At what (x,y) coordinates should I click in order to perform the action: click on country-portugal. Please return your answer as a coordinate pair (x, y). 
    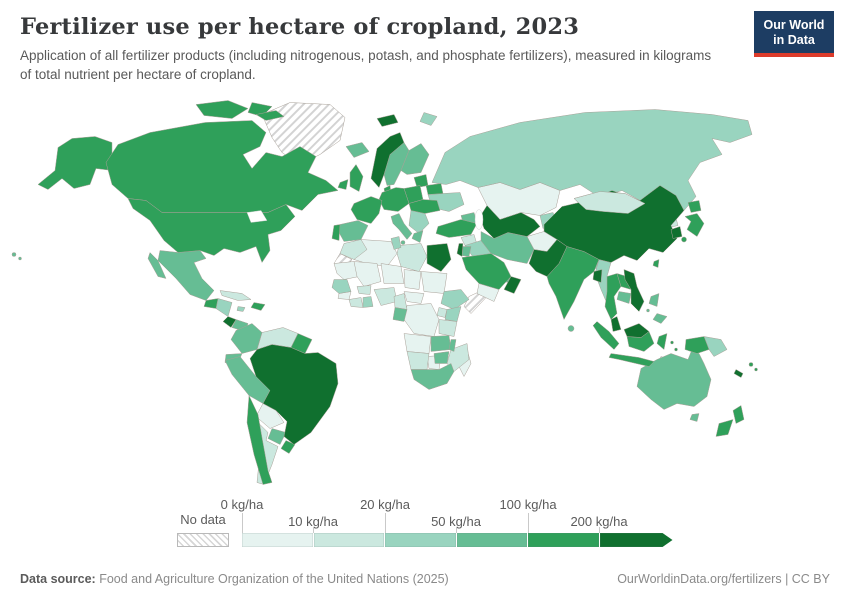
    Looking at the image, I should click on (336, 232).